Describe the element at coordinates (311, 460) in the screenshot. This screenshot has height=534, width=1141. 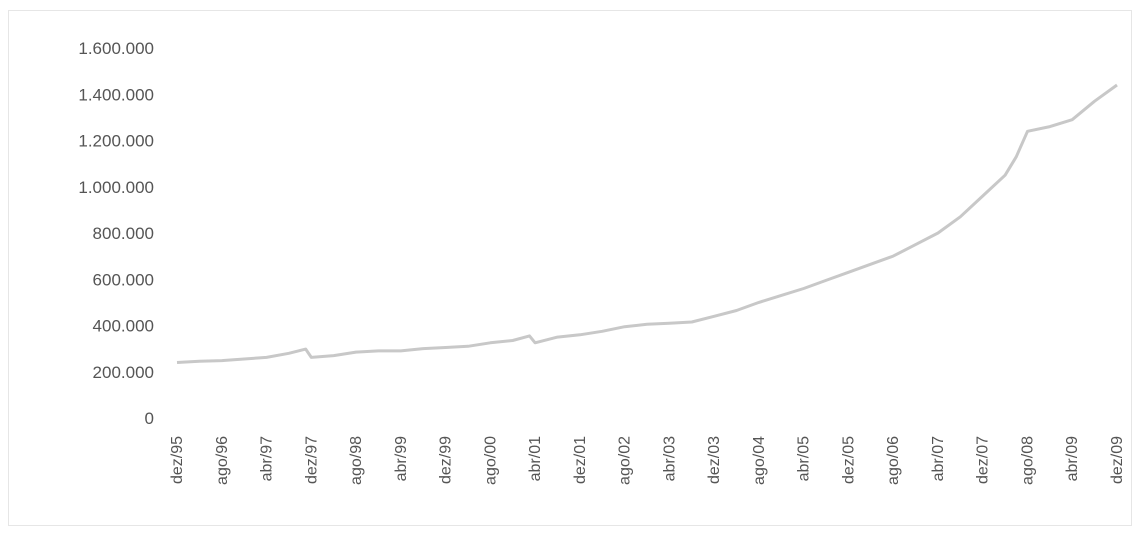
I see `x-tick-label: dez/97` at that location.